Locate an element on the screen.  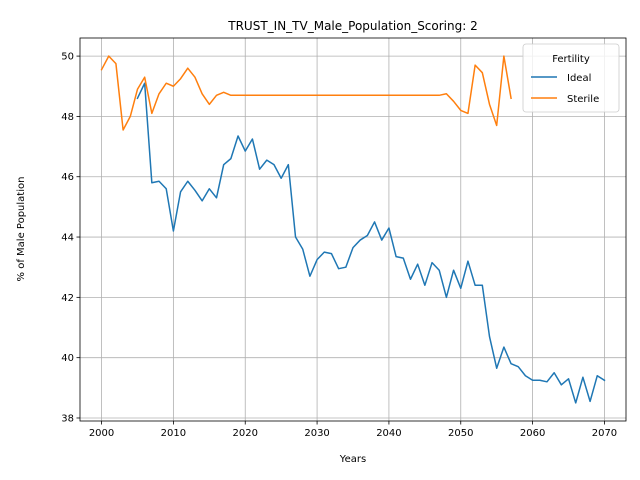
legend: Fertility Ideal Sterile is located at coordinates (571, 78).